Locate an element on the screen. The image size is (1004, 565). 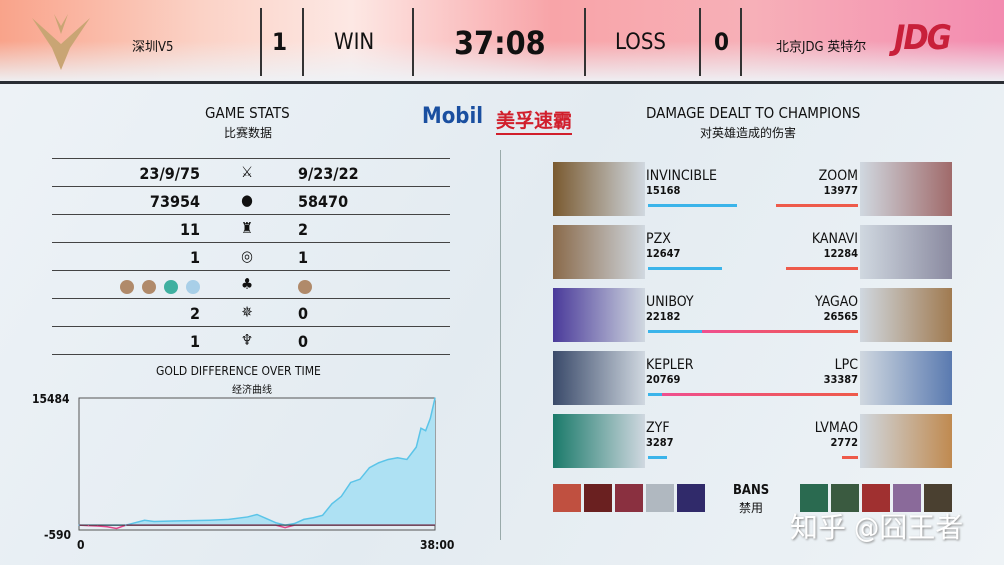
cloud-dragon-icon is located at coordinates (193, 286).